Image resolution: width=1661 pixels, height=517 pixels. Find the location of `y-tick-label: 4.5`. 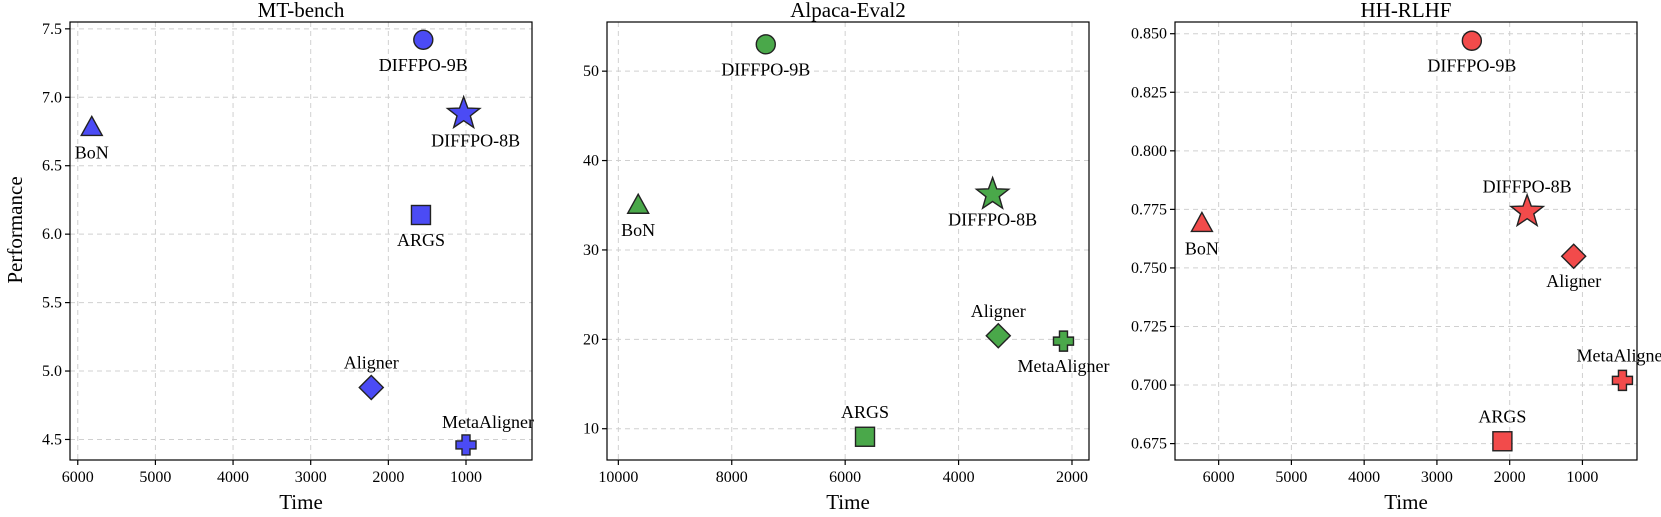

y-tick-label: 4.5 is located at coordinates (52, 439).